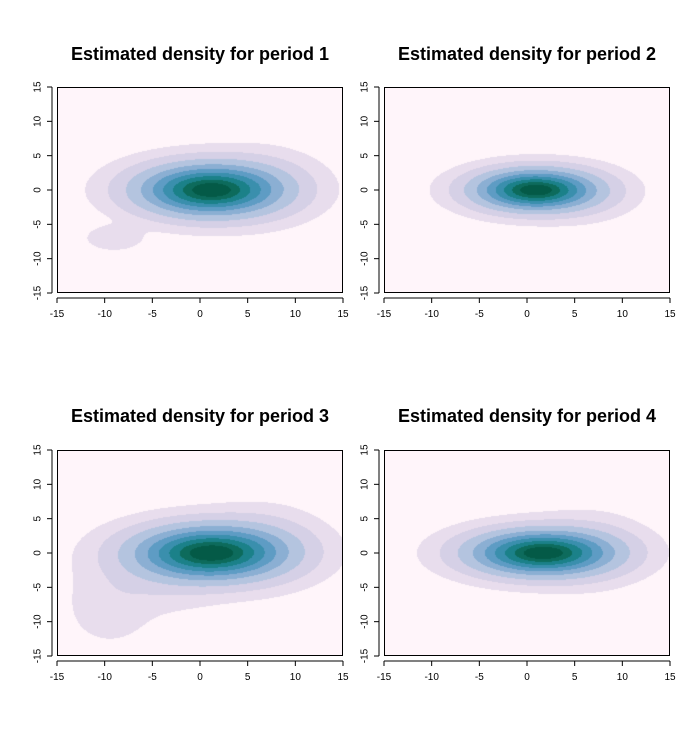  Describe the element at coordinates (527, 54) in the screenshot. I see `panel-title: Estimated density for period 2` at that location.